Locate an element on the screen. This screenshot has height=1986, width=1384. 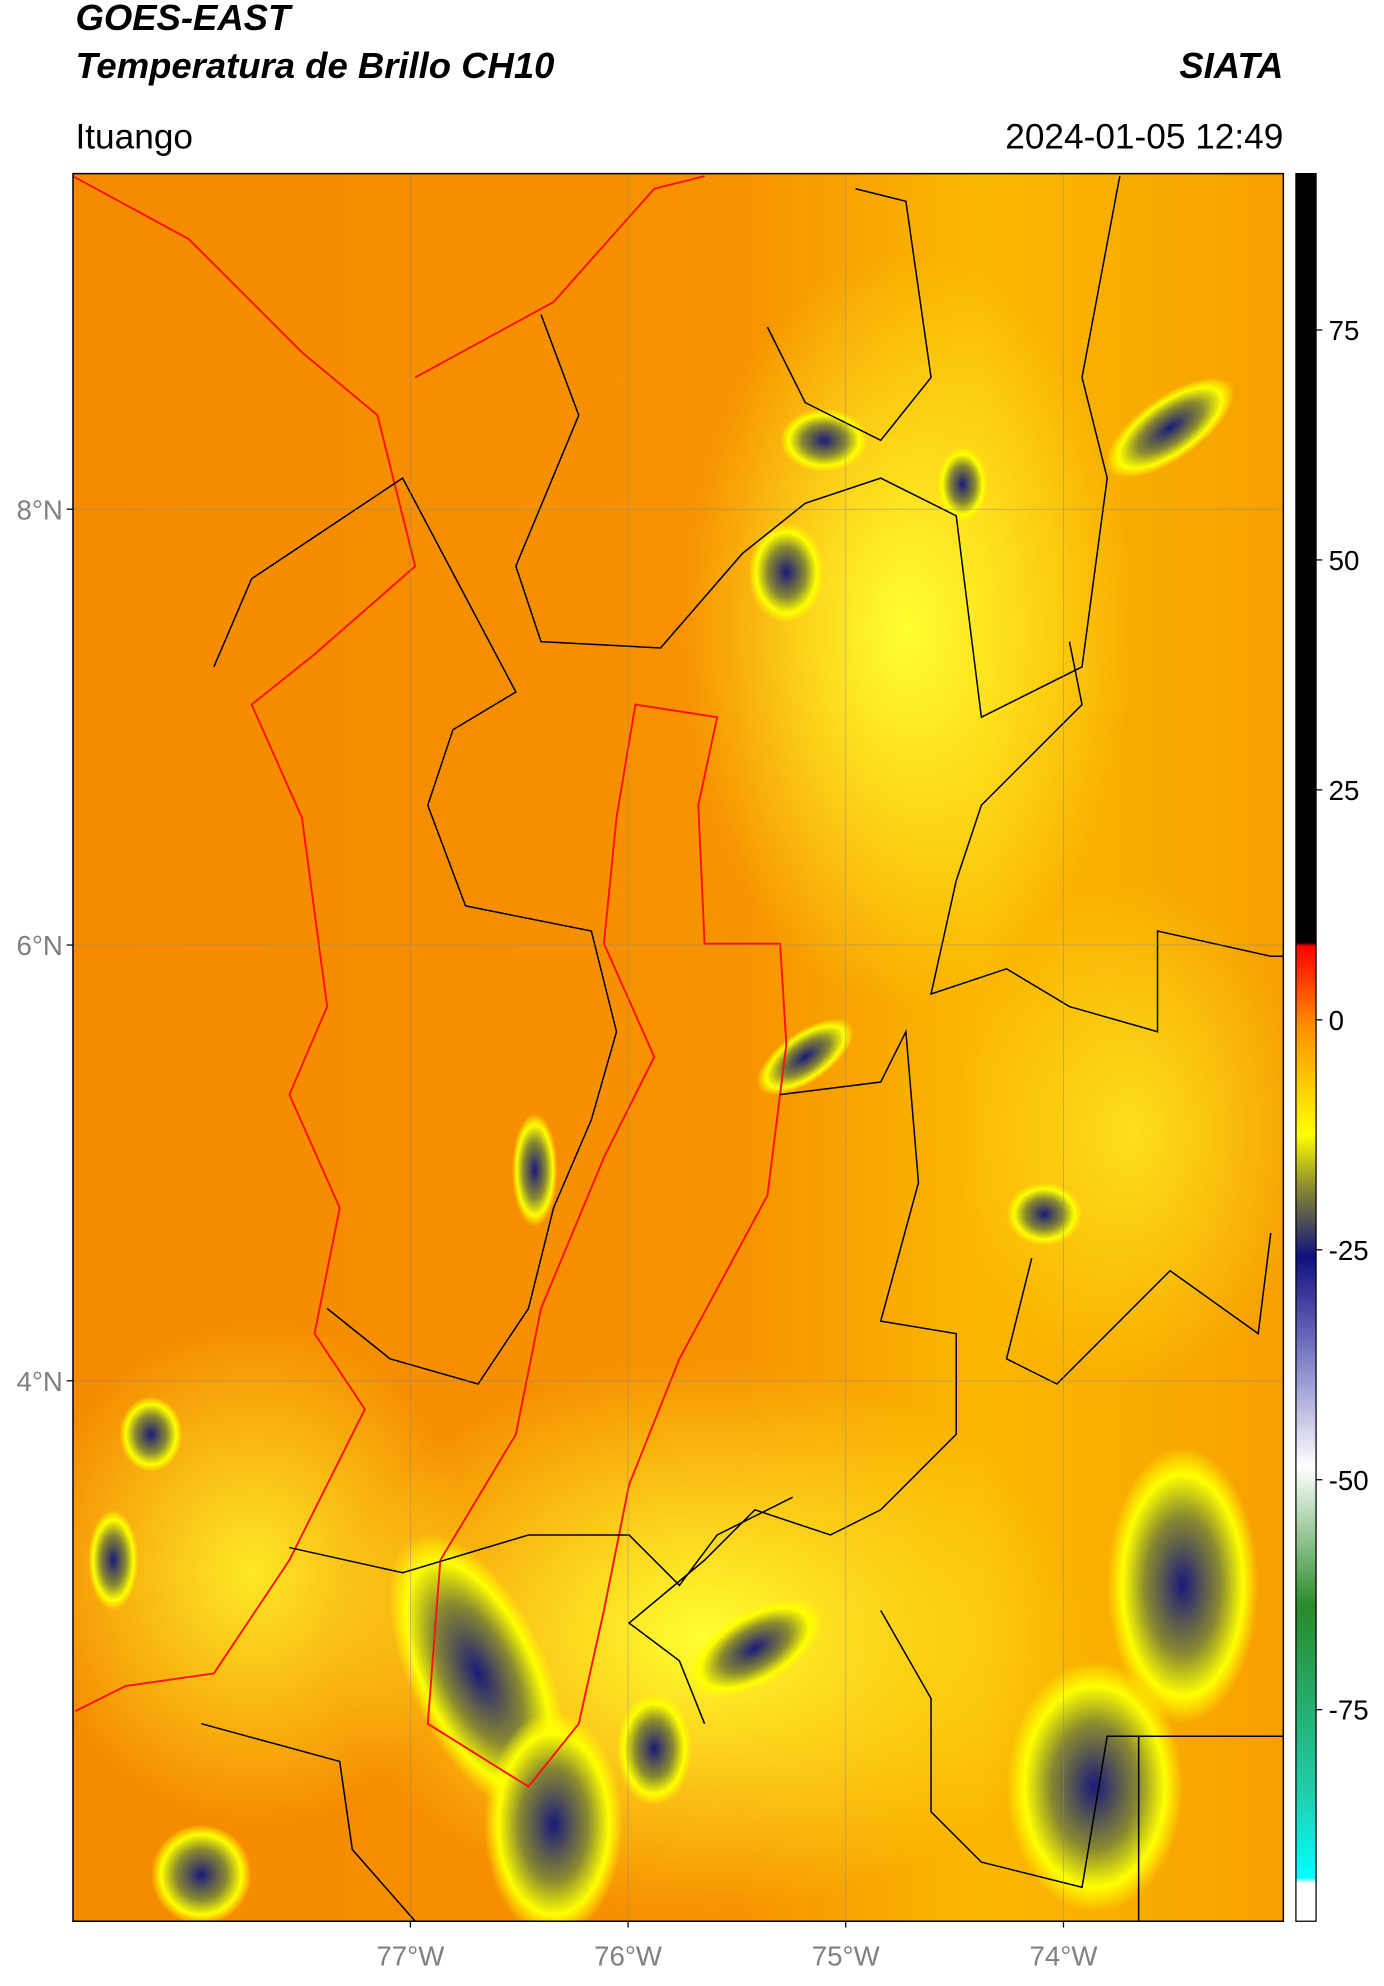
x-tick-label: 74°W is located at coordinates (1064, 1955).